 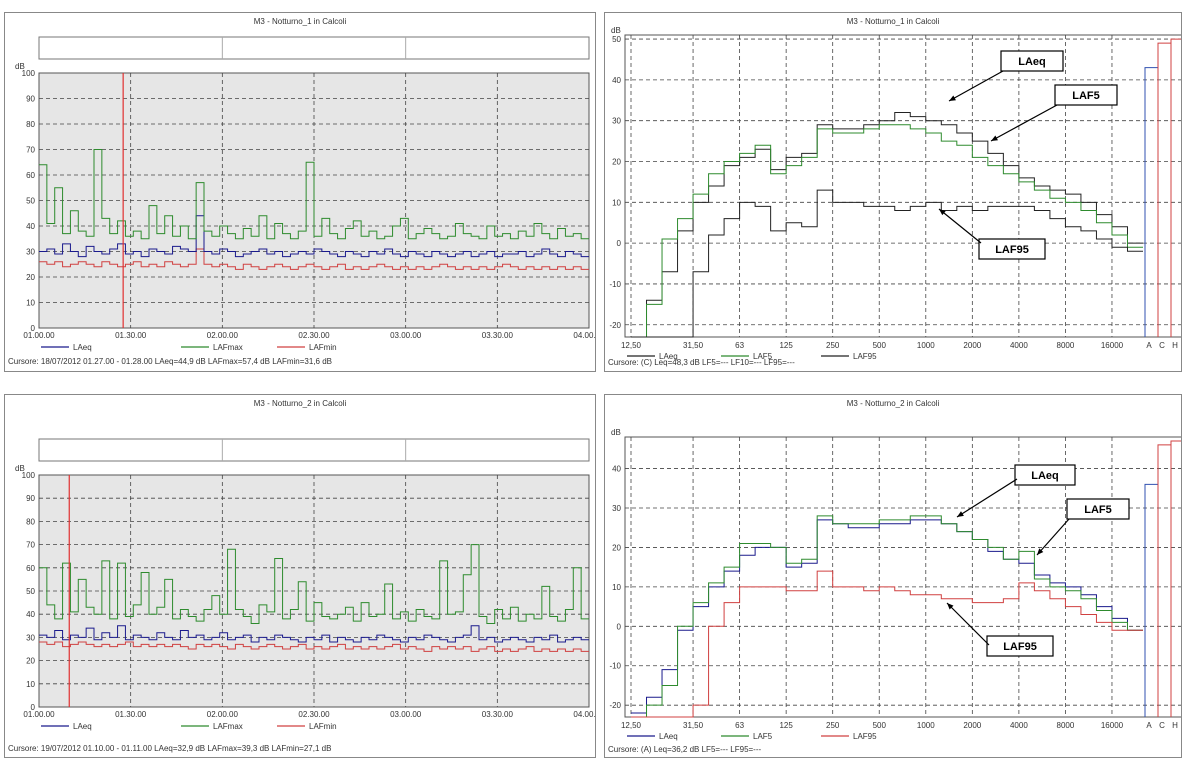 What do you see at coordinates (1086, 96) in the screenshot?
I see `callout-label: LAF5` at bounding box center [1086, 96].